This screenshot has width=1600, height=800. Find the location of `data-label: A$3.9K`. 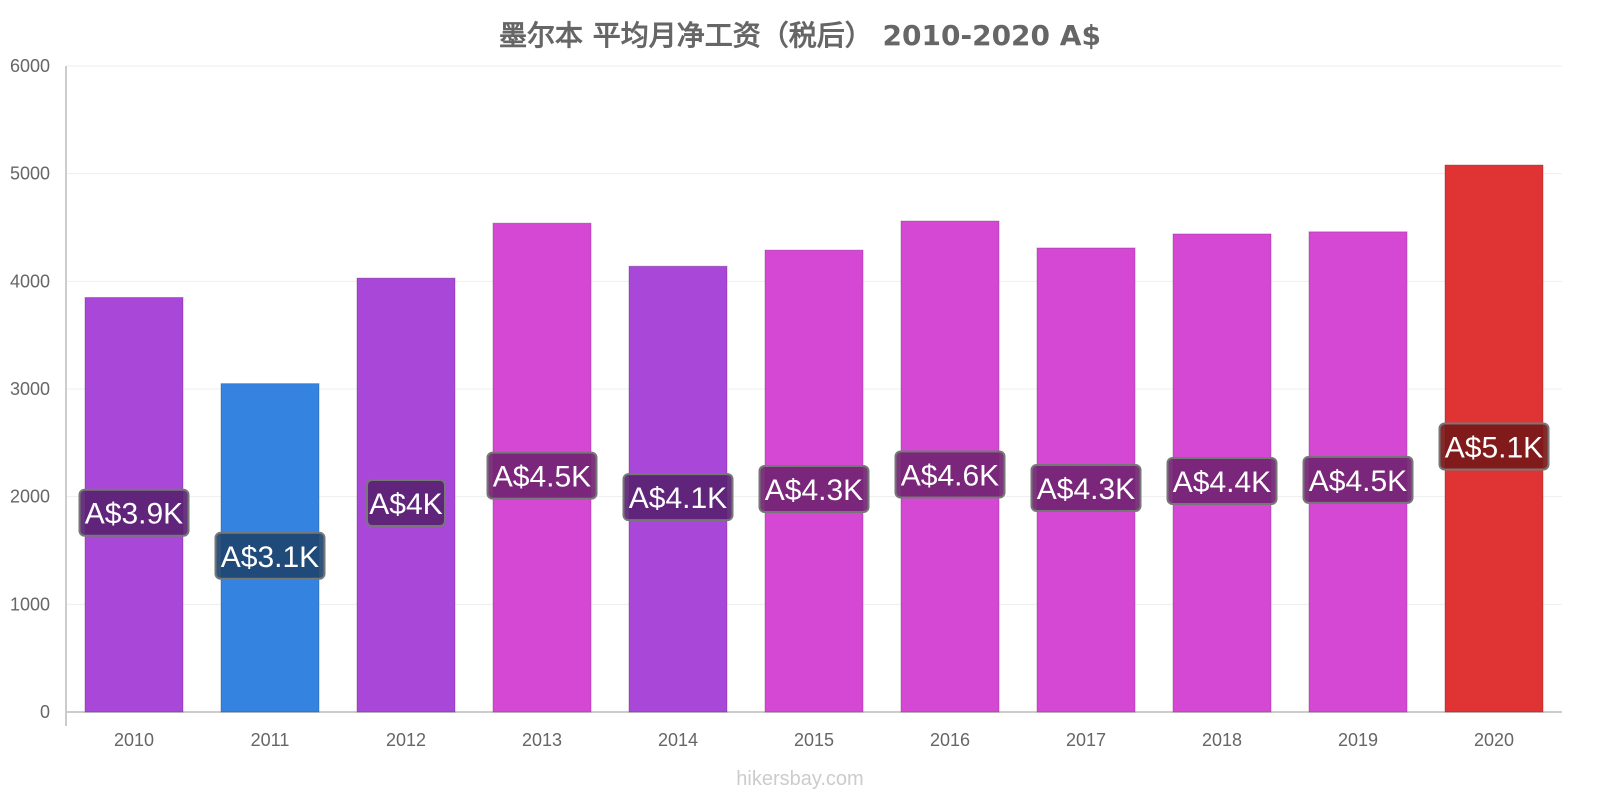

data-label: A$3.9K is located at coordinates (134, 514).